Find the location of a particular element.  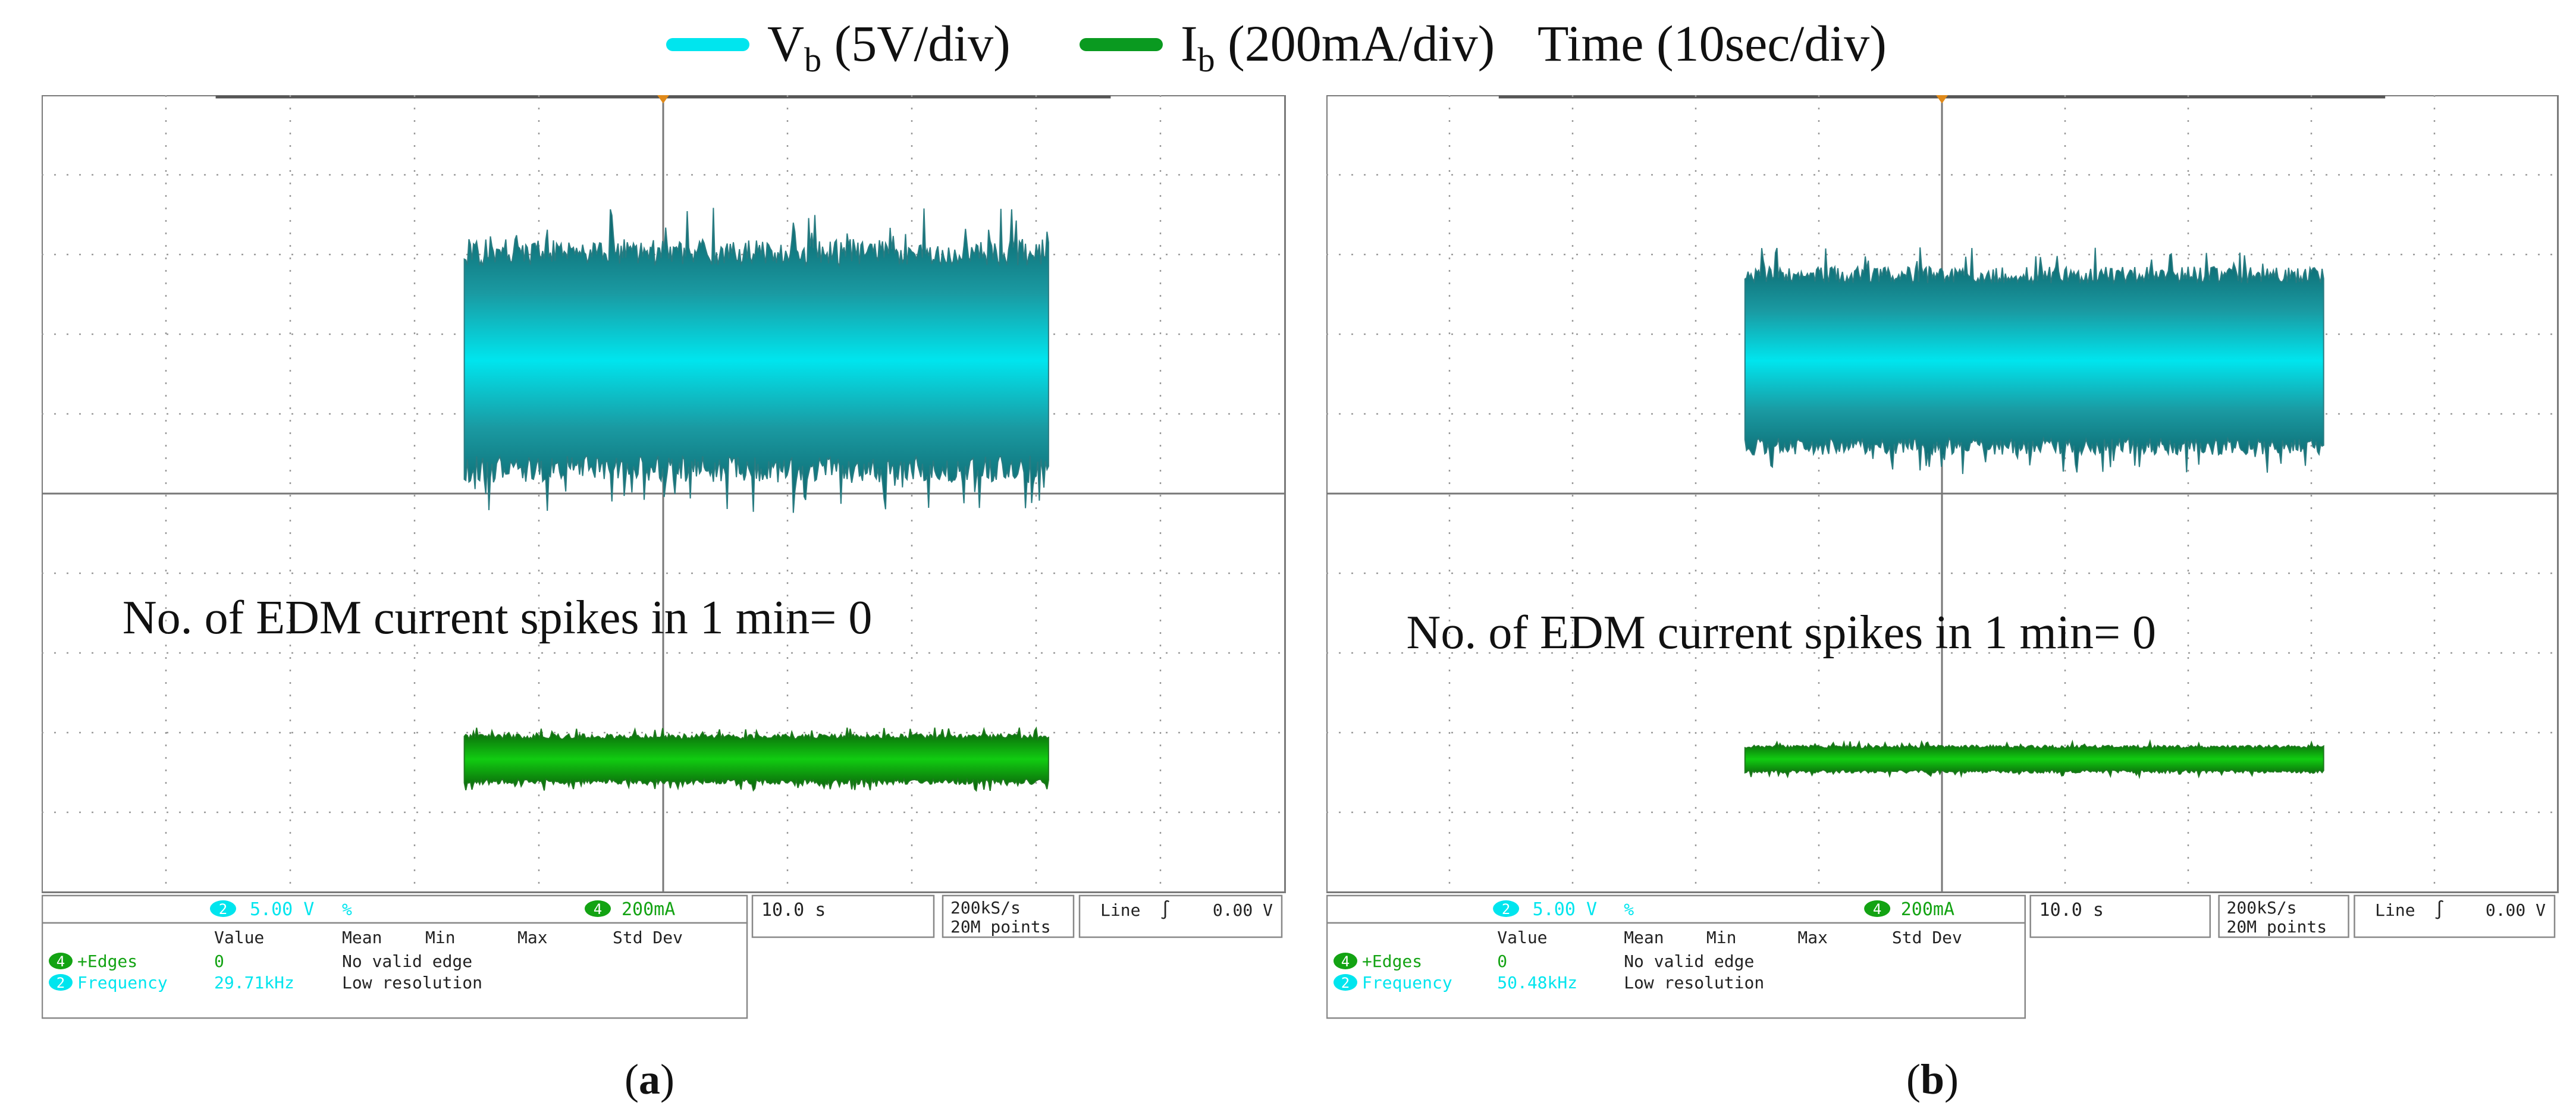

caption-a-close: ) is located at coordinates (667, 1079).